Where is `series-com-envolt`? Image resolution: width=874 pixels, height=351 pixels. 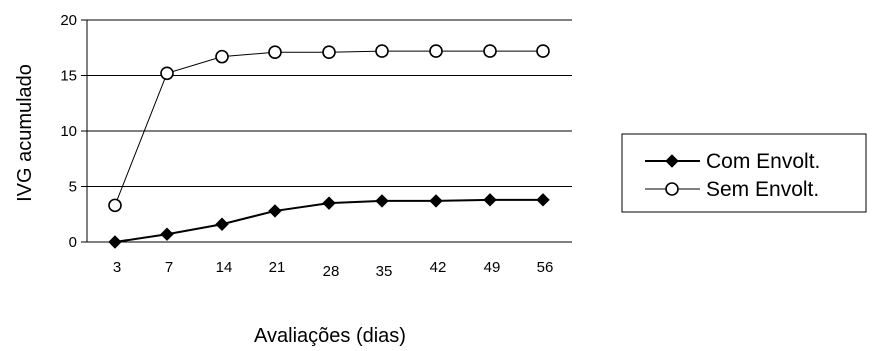
series-com-envolt is located at coordinates (329, 221).